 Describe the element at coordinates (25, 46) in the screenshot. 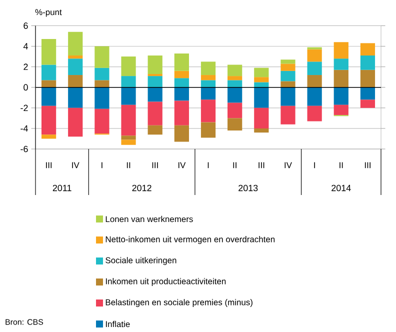

I see `y-tick-label: 4` at that location.